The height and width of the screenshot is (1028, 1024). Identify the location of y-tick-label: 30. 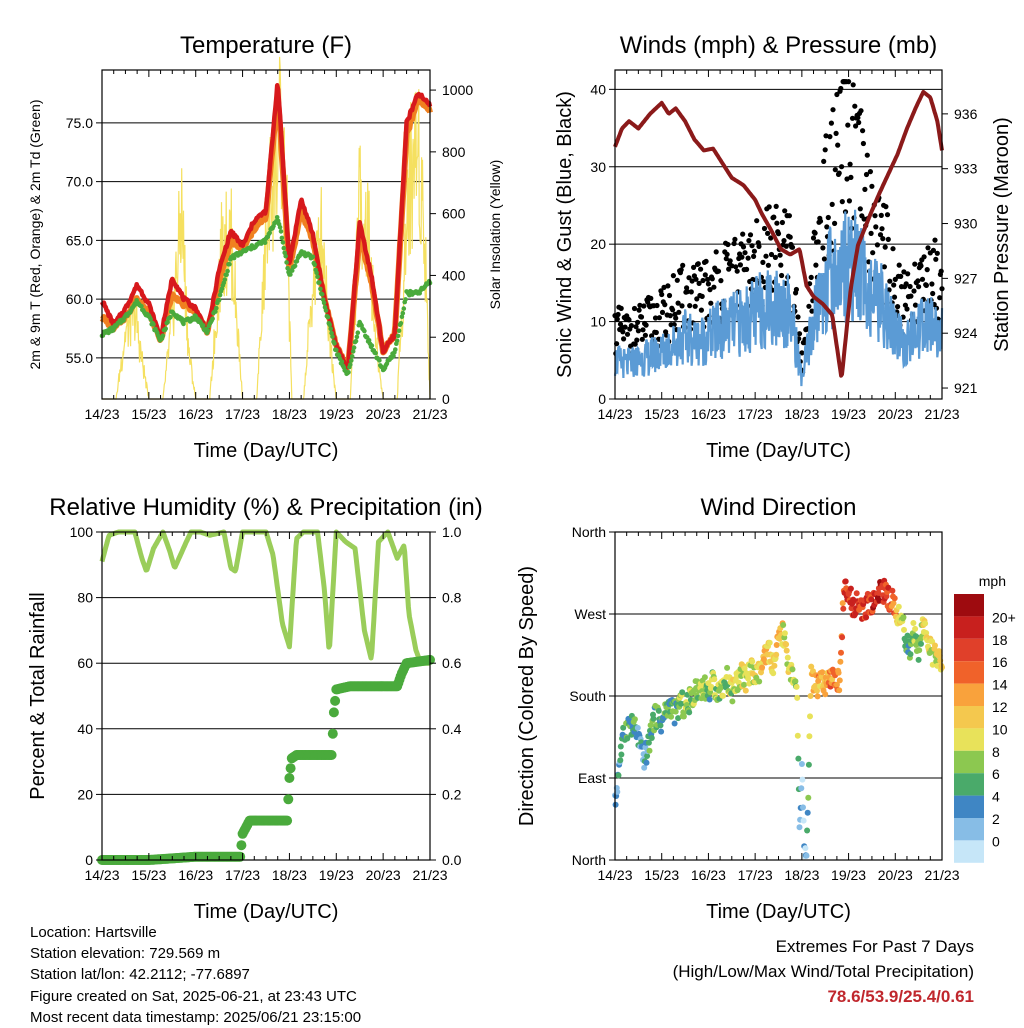
(598, 167).